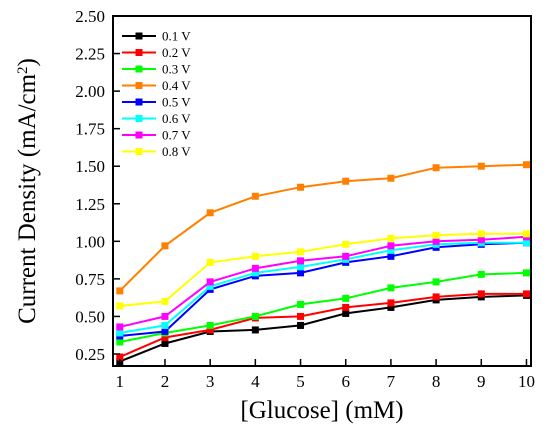 Image resolution: width=550 pixels, height=433 pixels. Describe the element at coordinates (325, 375) in the screenshot. I see `x-axis: 1 2 3 4 5 6 7 8 9 10` at that location.